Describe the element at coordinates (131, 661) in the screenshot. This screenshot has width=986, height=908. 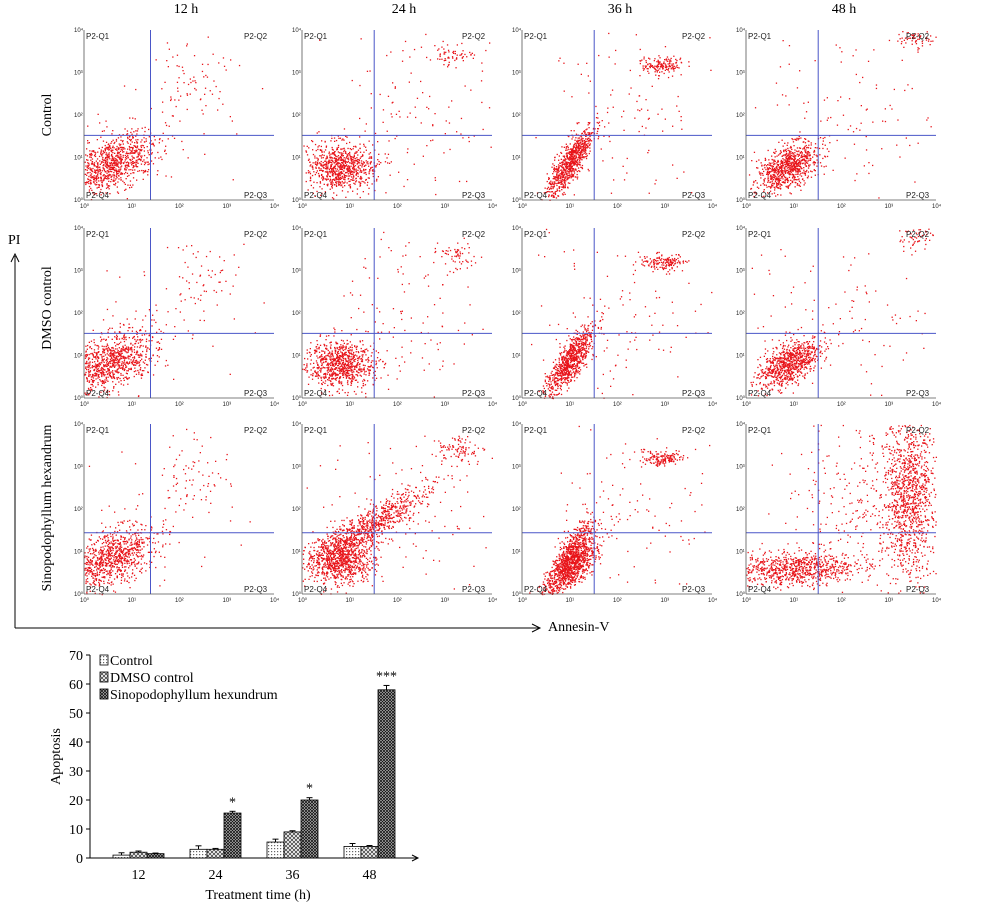
I see `legend-label: Control` at that location.